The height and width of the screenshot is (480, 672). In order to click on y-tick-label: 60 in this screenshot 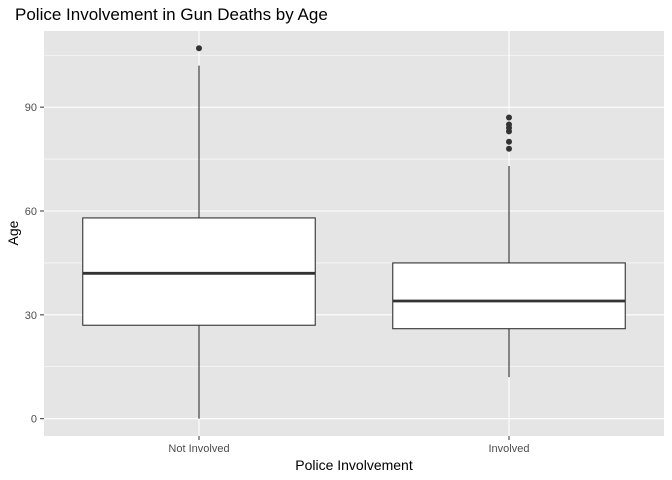, I will do `click(31, 212)`.